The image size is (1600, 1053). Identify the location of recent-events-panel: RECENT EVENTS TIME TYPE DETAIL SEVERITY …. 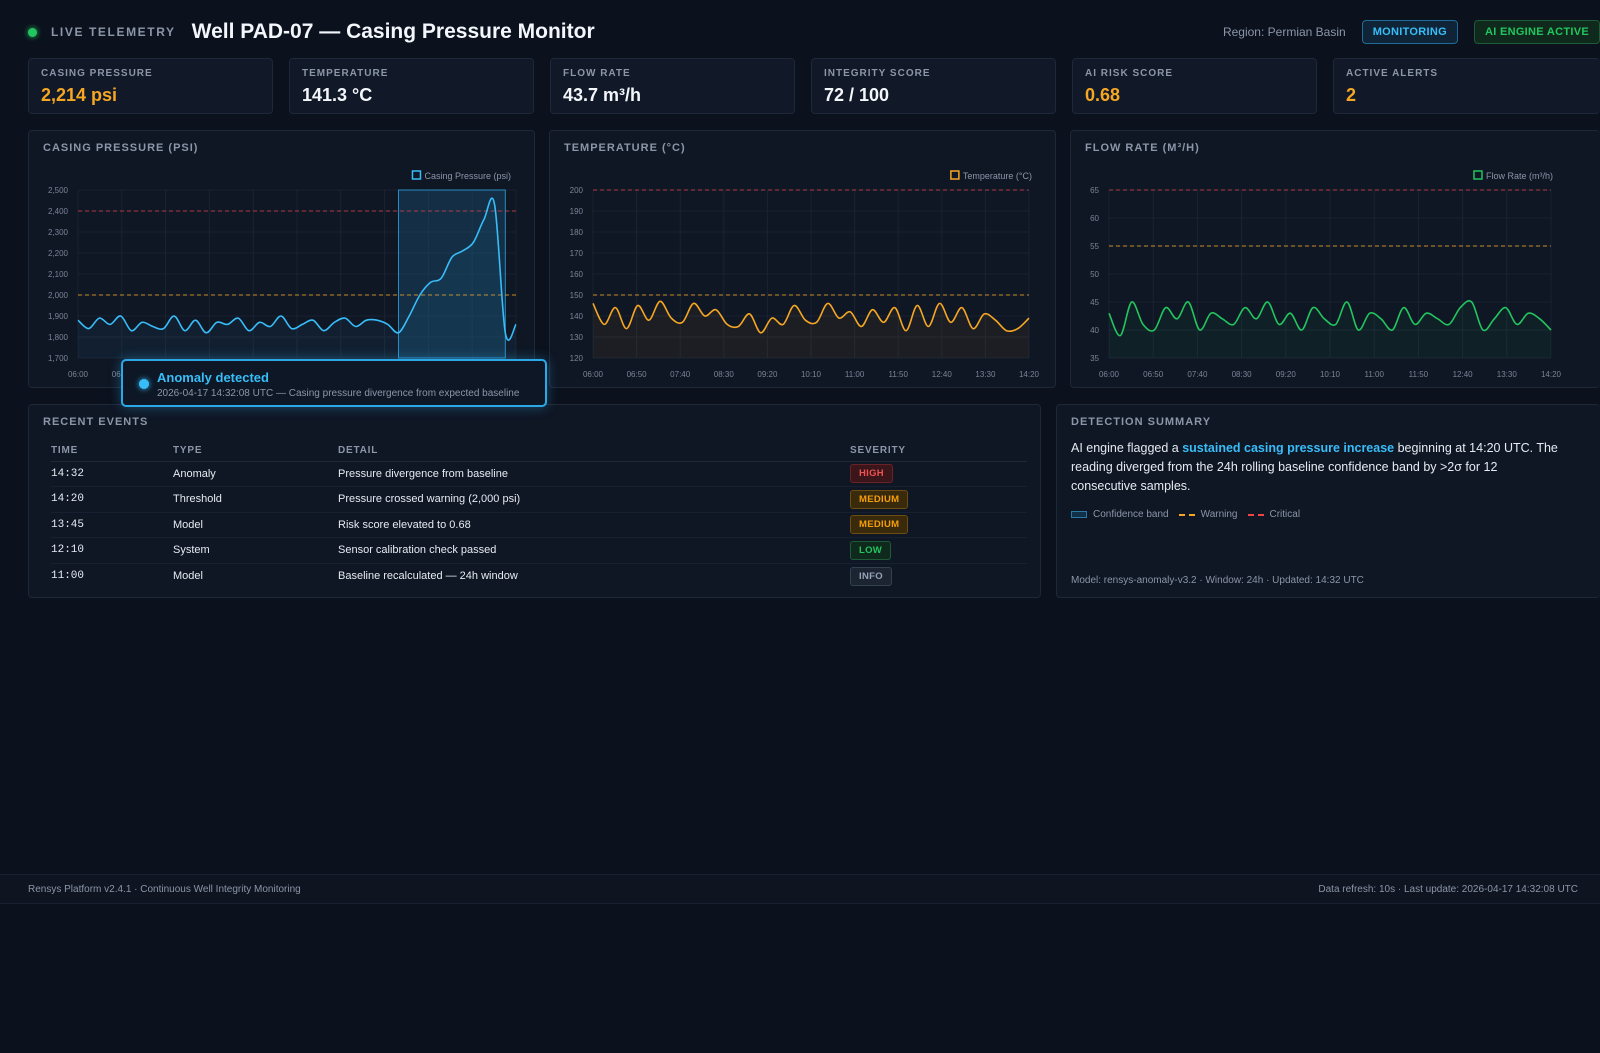
(534, 501).